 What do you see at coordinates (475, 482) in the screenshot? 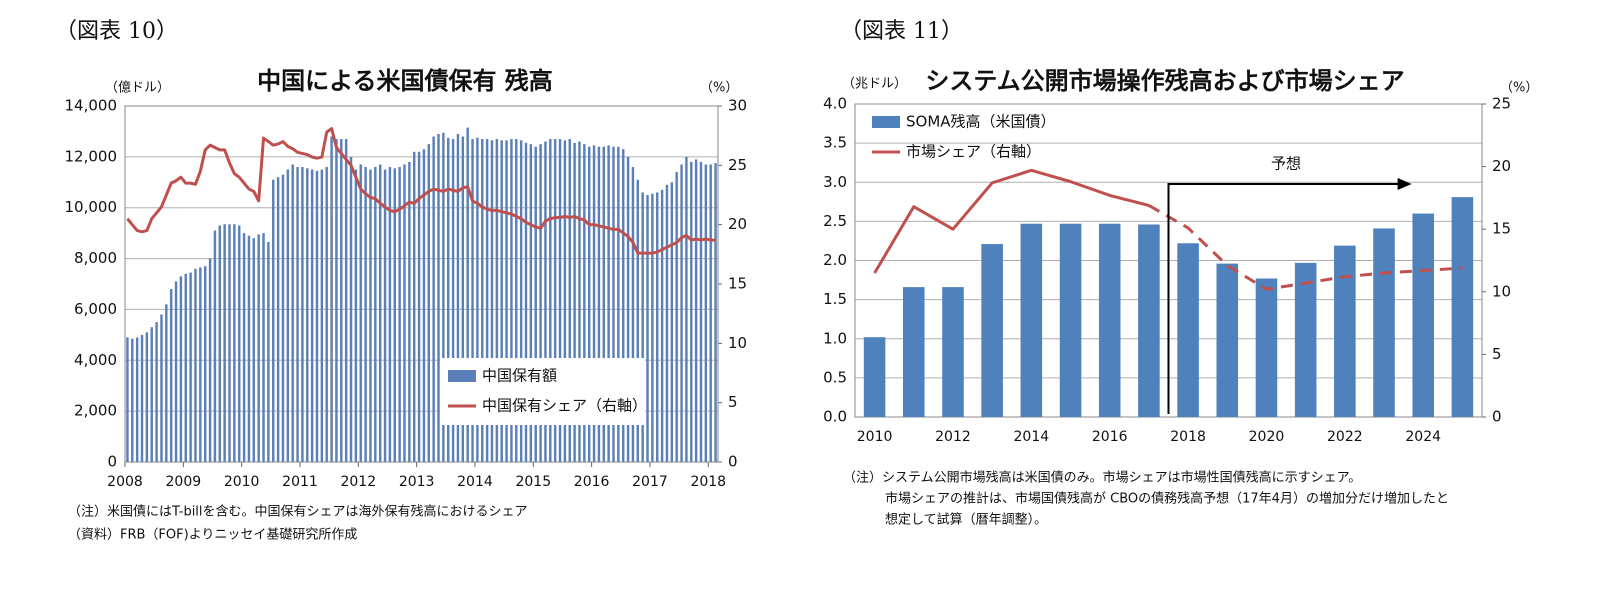
I see `x-tick-label: 2014` at bounding box center [475, 482].